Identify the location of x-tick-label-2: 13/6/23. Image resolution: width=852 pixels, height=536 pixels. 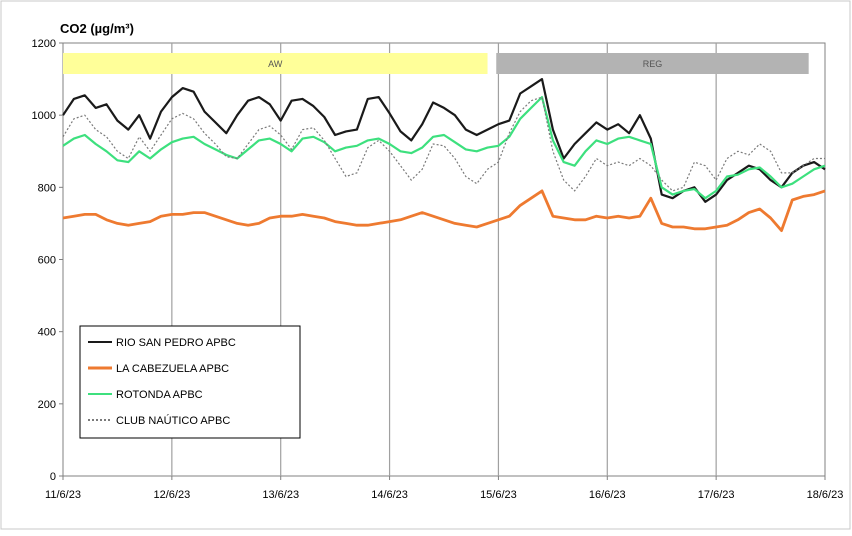
(280, 495).